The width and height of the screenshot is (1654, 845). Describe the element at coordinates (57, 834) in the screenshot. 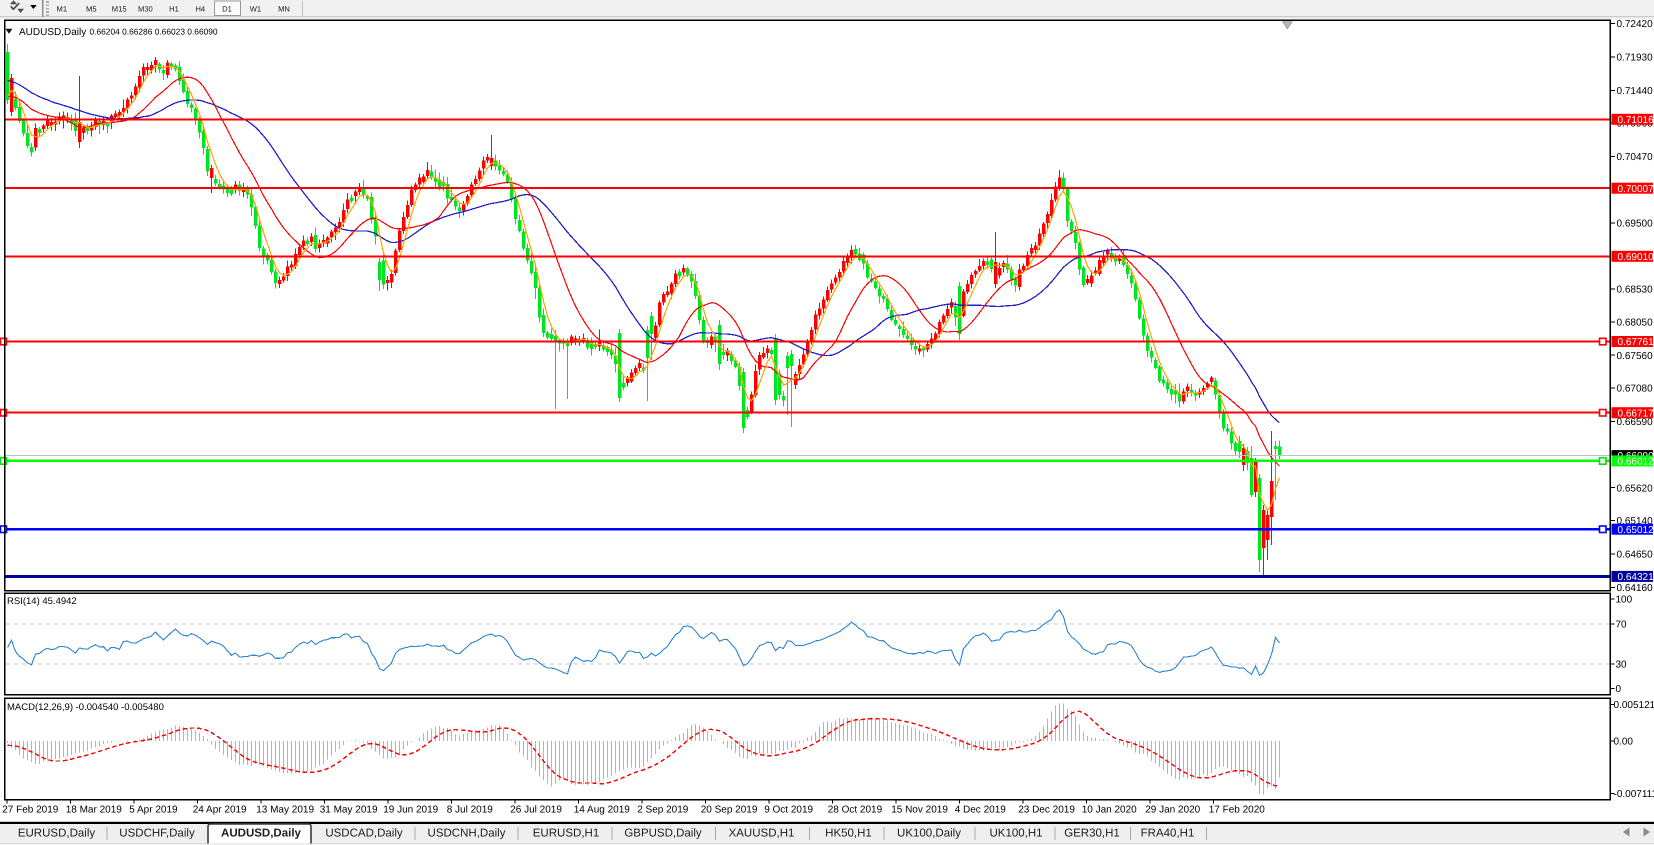

I see `svg-text: EURUSD,Daily` at that location.